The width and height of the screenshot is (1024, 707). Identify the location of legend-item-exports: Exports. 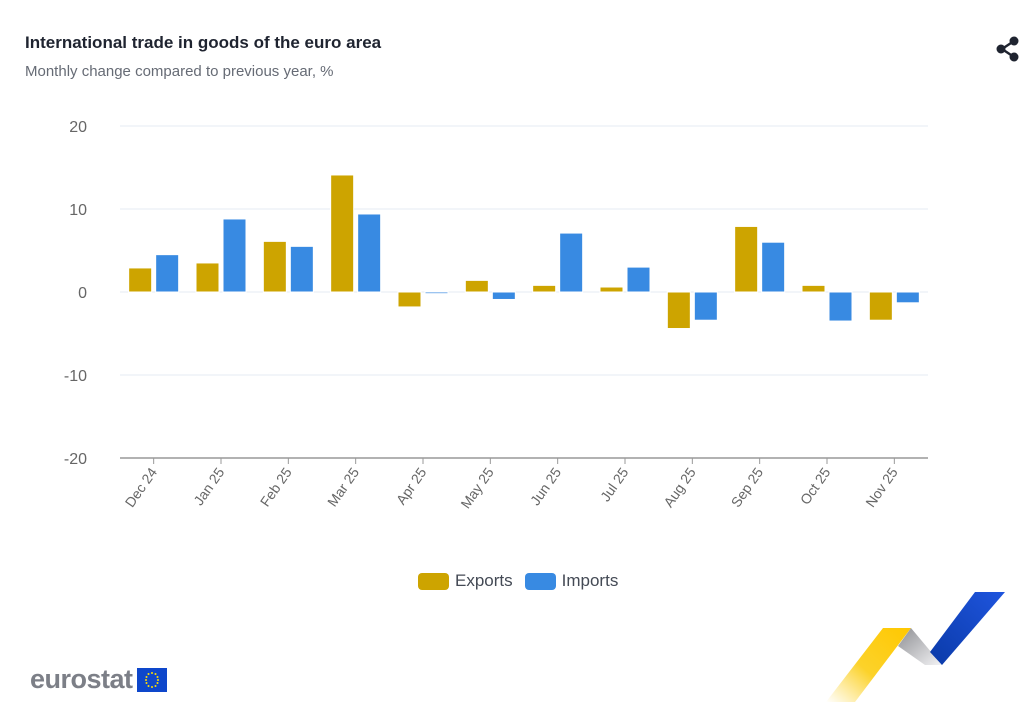
(465, 581).